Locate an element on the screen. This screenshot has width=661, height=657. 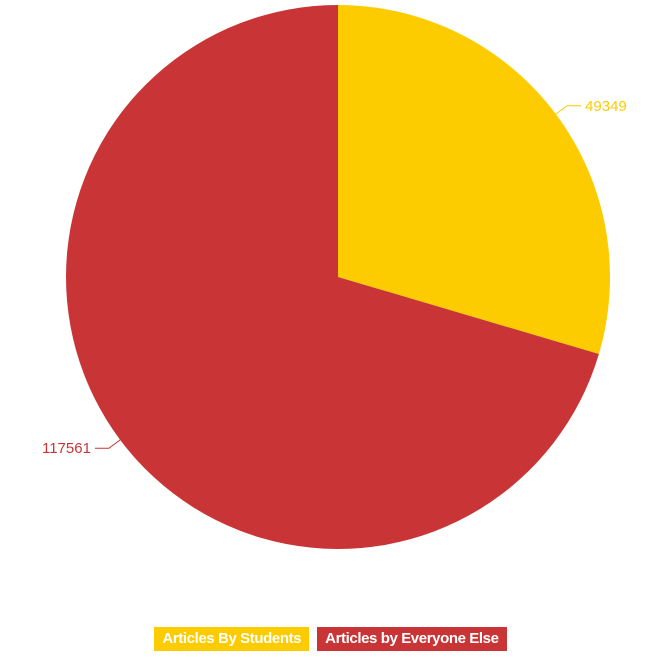
slice-value-label-1: 49349 is located at coordinates (606, 106).